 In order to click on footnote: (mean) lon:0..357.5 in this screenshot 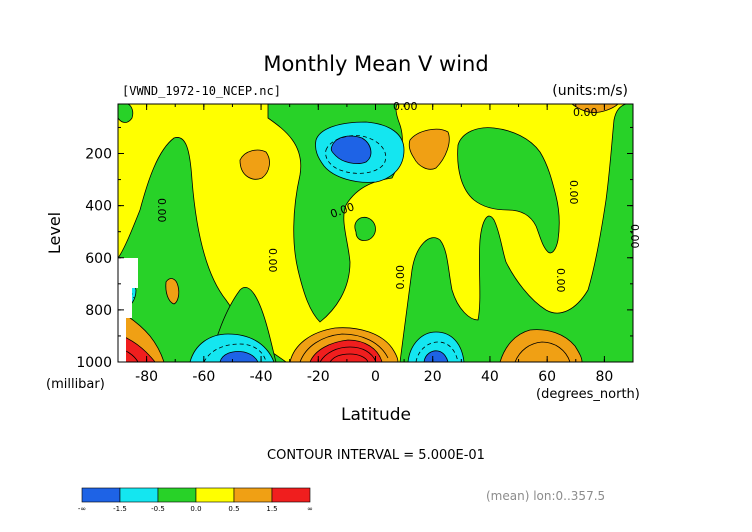, I will do `click(545, 496)`.